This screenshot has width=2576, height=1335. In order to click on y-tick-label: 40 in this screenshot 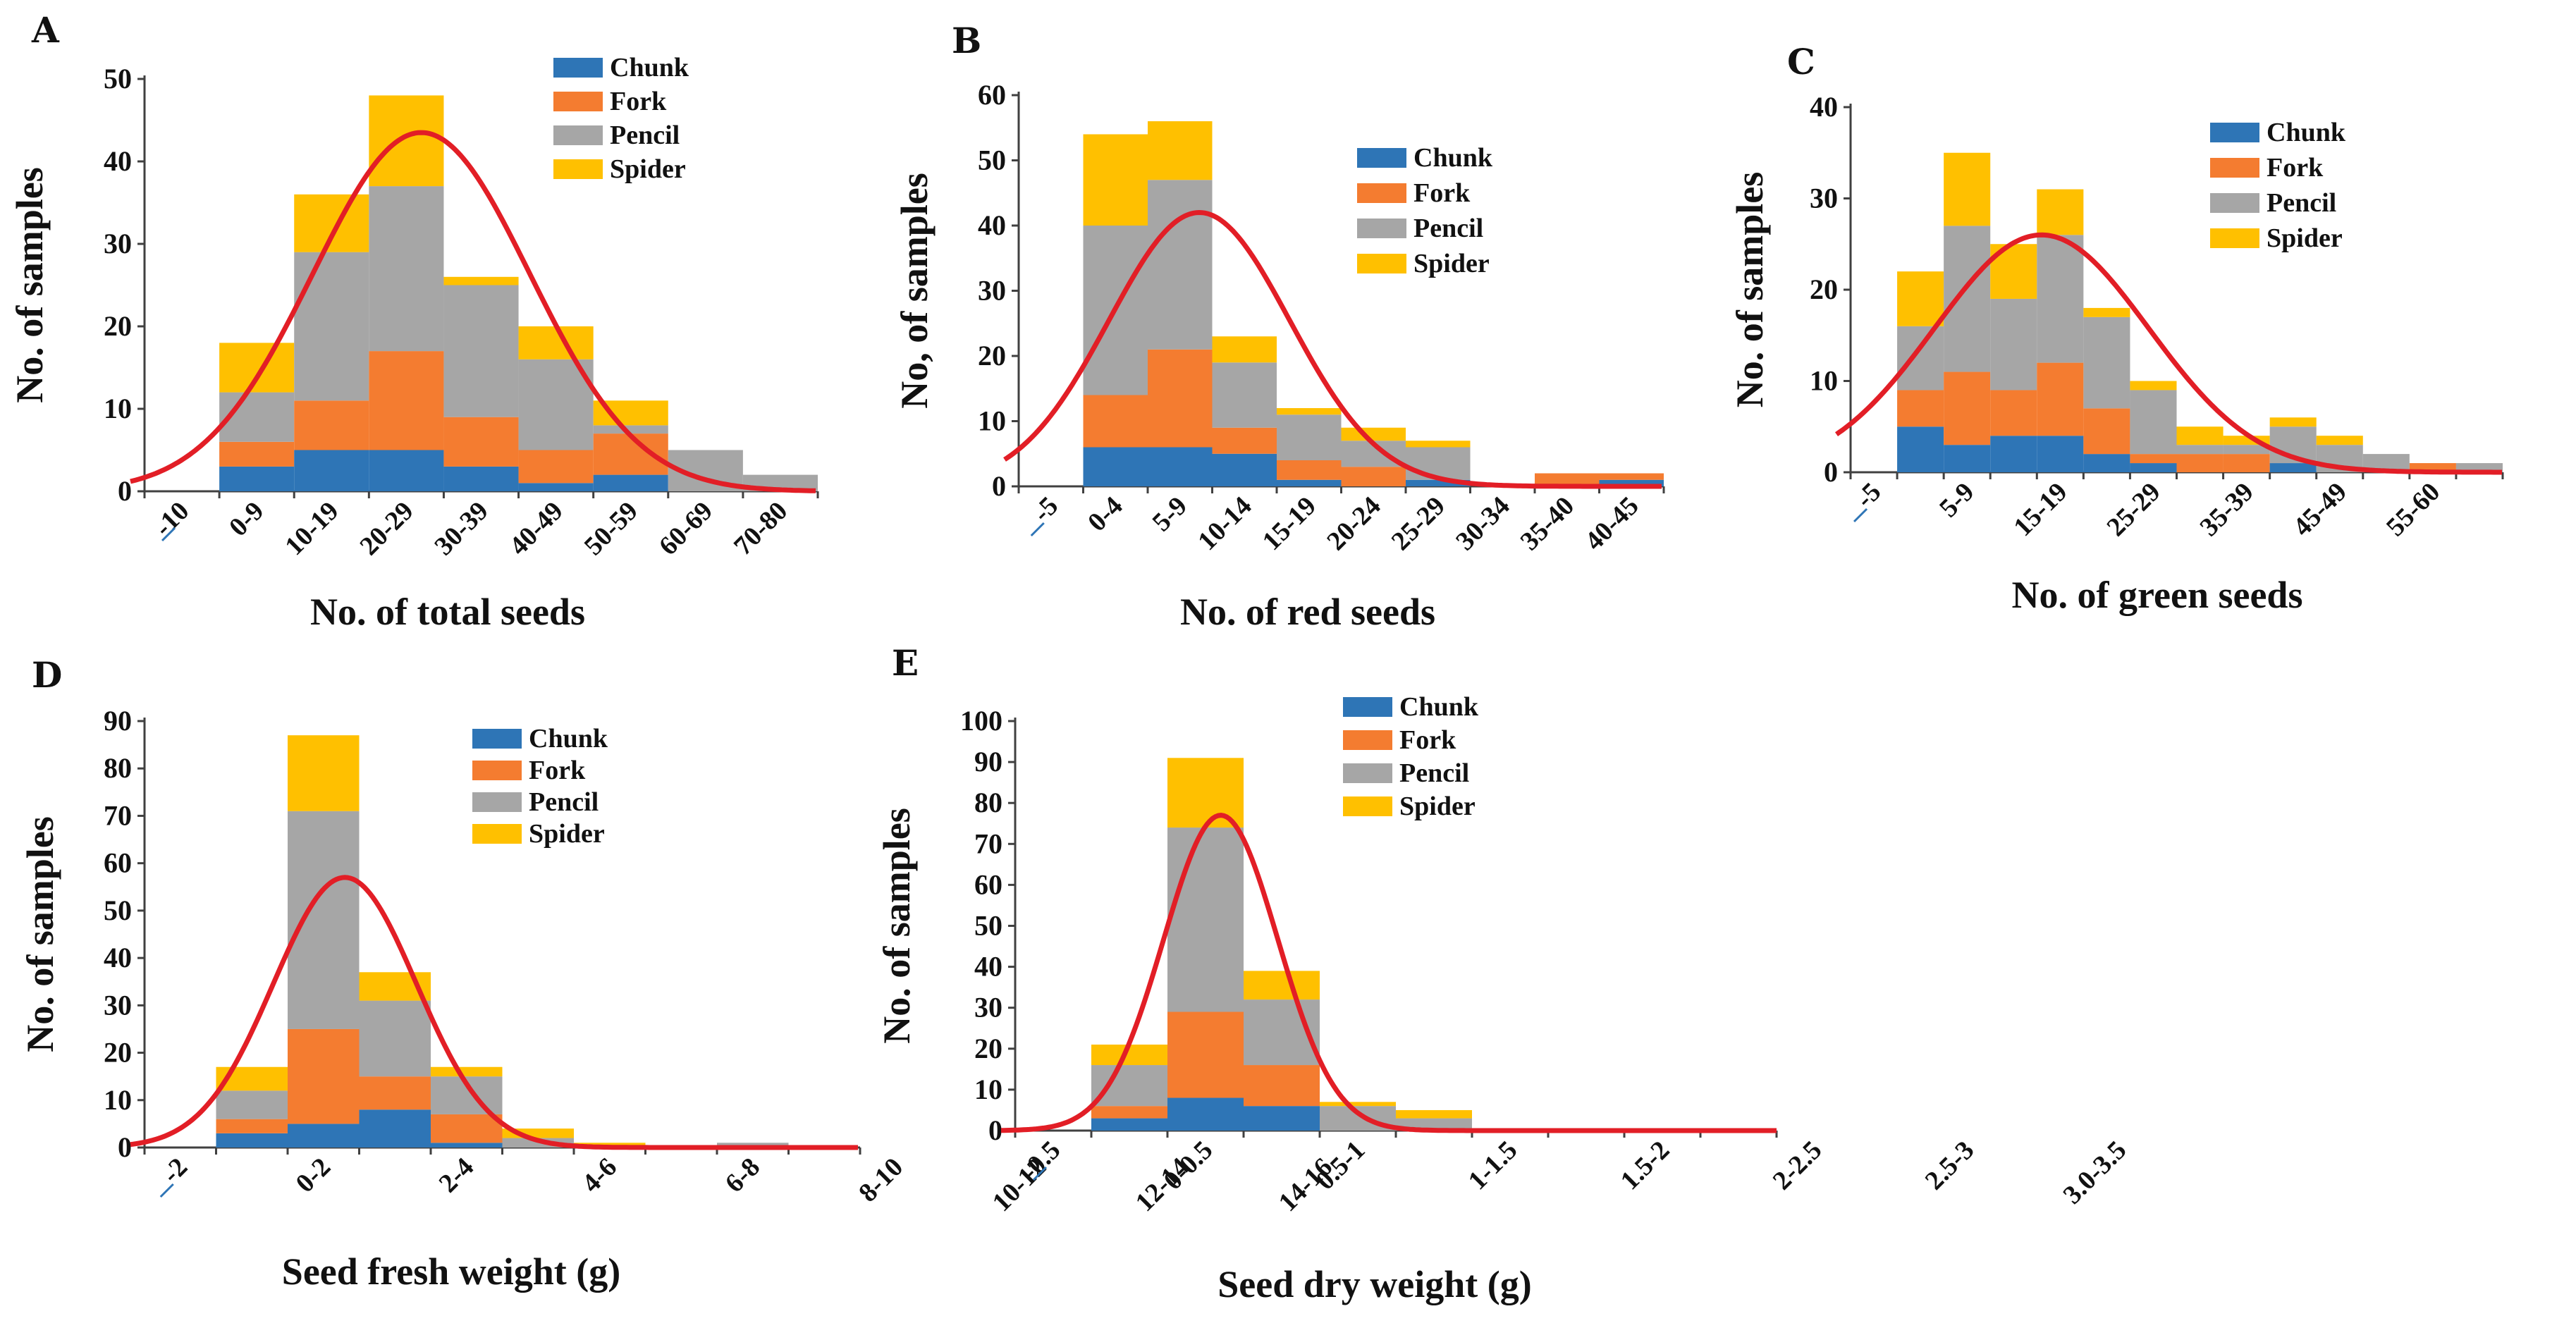, I will do `click(1824, 107)`.